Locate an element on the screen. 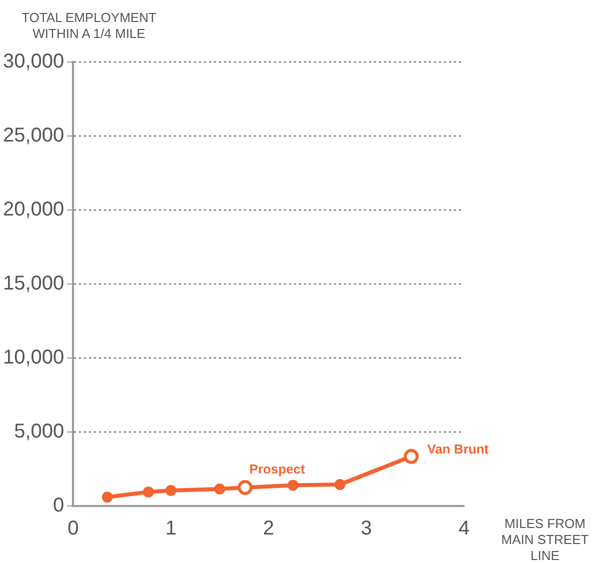 Image resolution: width=604 pixels, height=564 pixels. y-tick-label: 15,000 is located at coordinates (33, 283).